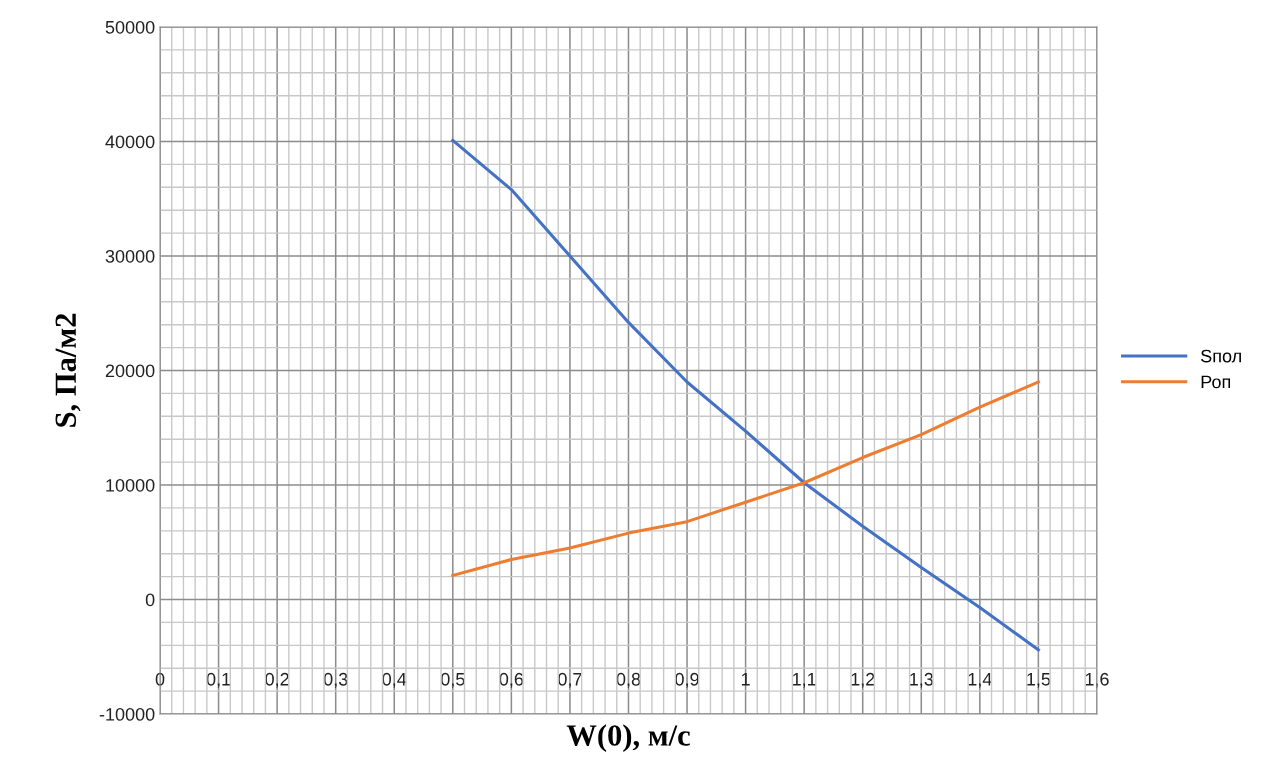 This screenshot has height=758, width=1273. What do you see at coordinates (1221, 356) in the screenshot?
I see `legend-label: Sпол` at bounding box center [1221, 356].